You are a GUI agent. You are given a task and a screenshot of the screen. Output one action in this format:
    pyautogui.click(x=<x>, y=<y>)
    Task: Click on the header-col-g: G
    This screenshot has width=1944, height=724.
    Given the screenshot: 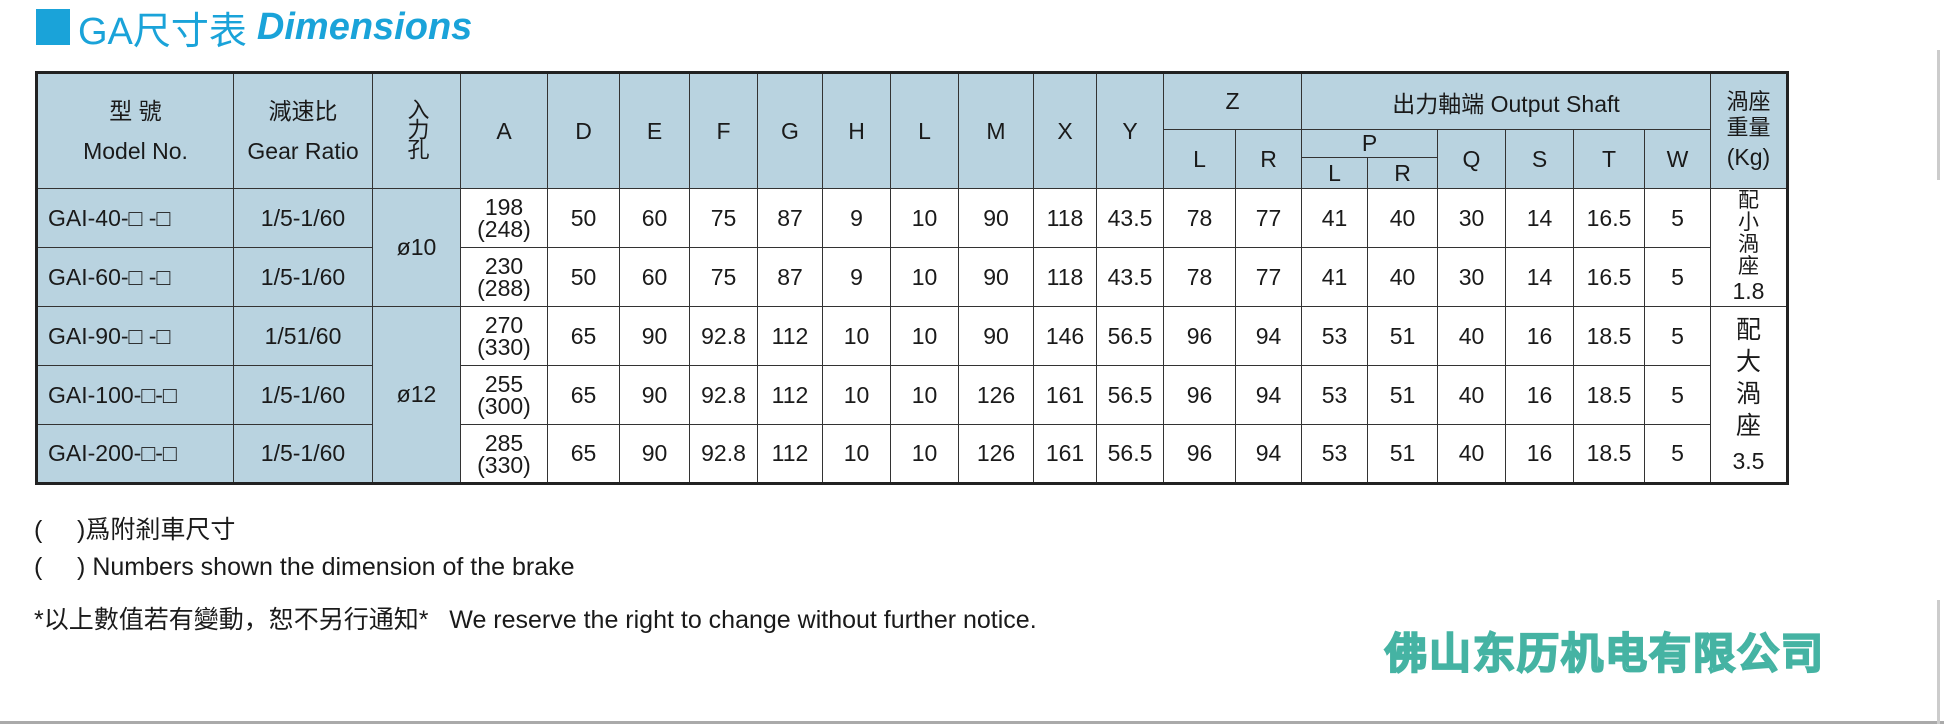 What is the action you would take?
    pyautogui.click(x=790, y=130)
    